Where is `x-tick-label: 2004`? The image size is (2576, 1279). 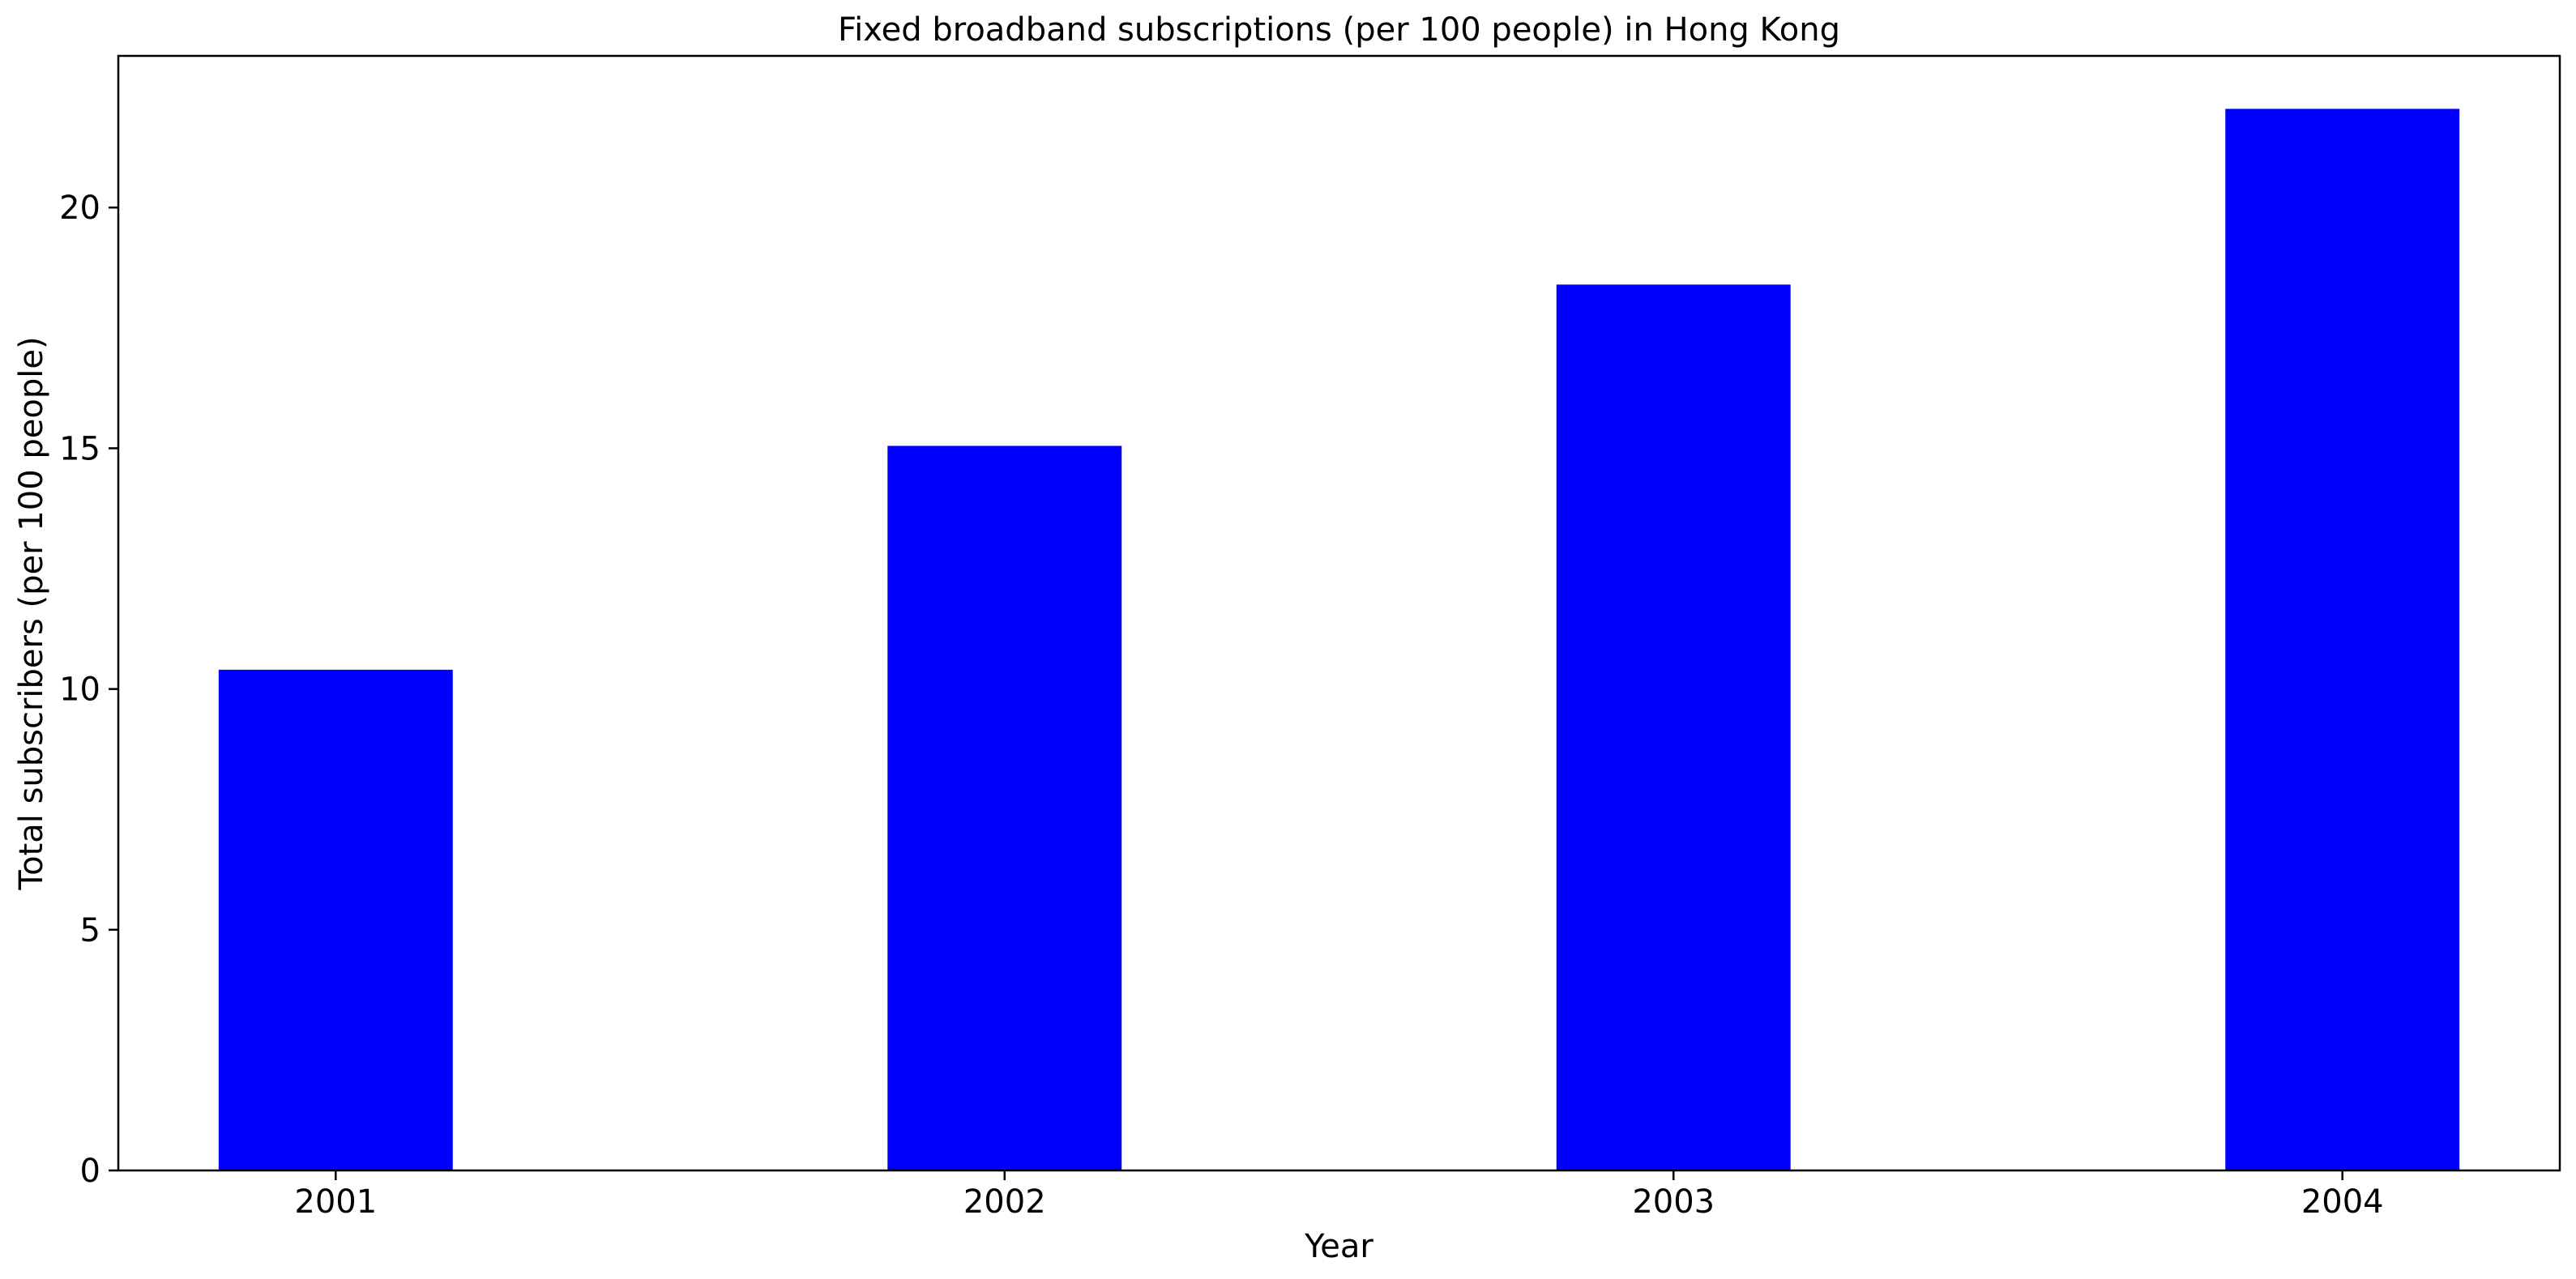 x-tick-label: 2004 is located at coordinates (2342, 1202).